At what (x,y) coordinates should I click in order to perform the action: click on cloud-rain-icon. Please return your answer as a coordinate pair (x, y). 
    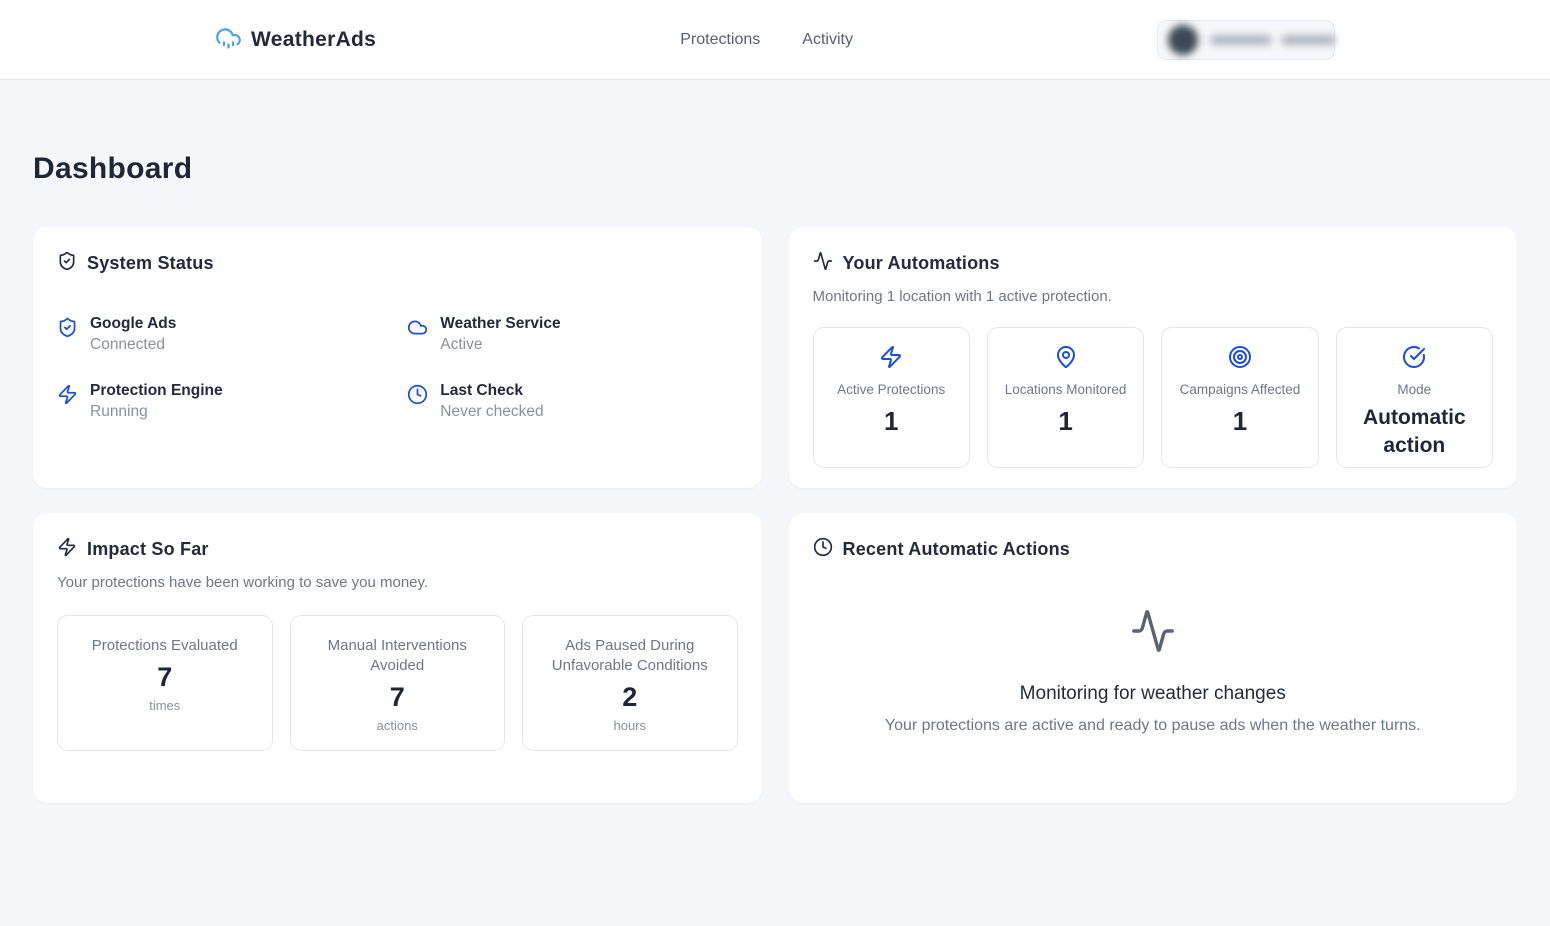
    Looking at the image, I should click on (228, 39).